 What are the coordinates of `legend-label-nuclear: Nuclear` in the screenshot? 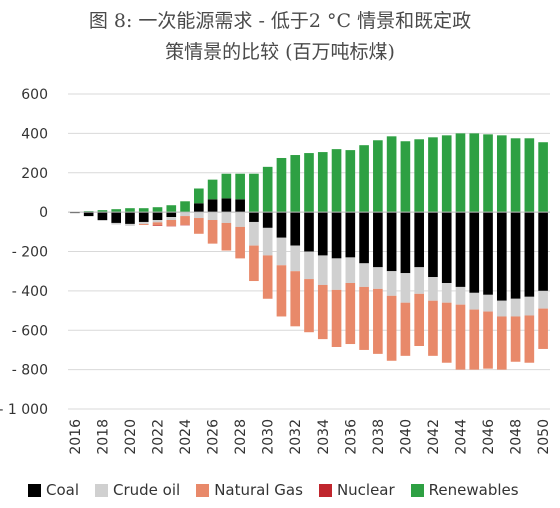 It's located at (365, 490).